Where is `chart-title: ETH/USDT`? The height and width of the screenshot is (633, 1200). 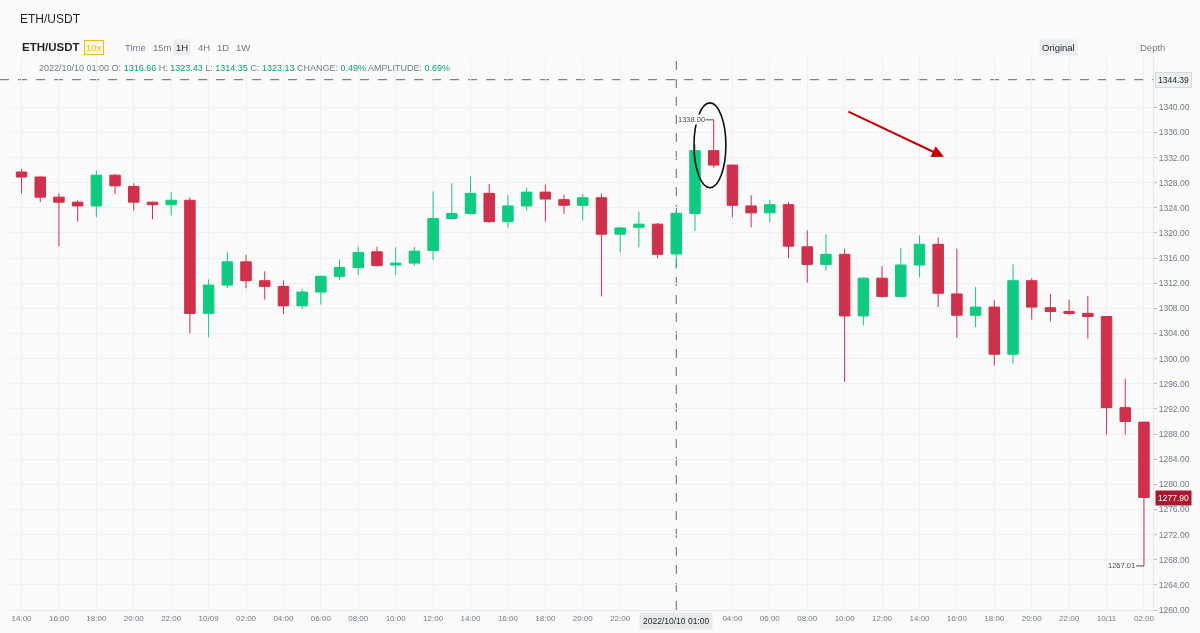
chart-title: ETH/USDT is located at coordinates (51, 47).